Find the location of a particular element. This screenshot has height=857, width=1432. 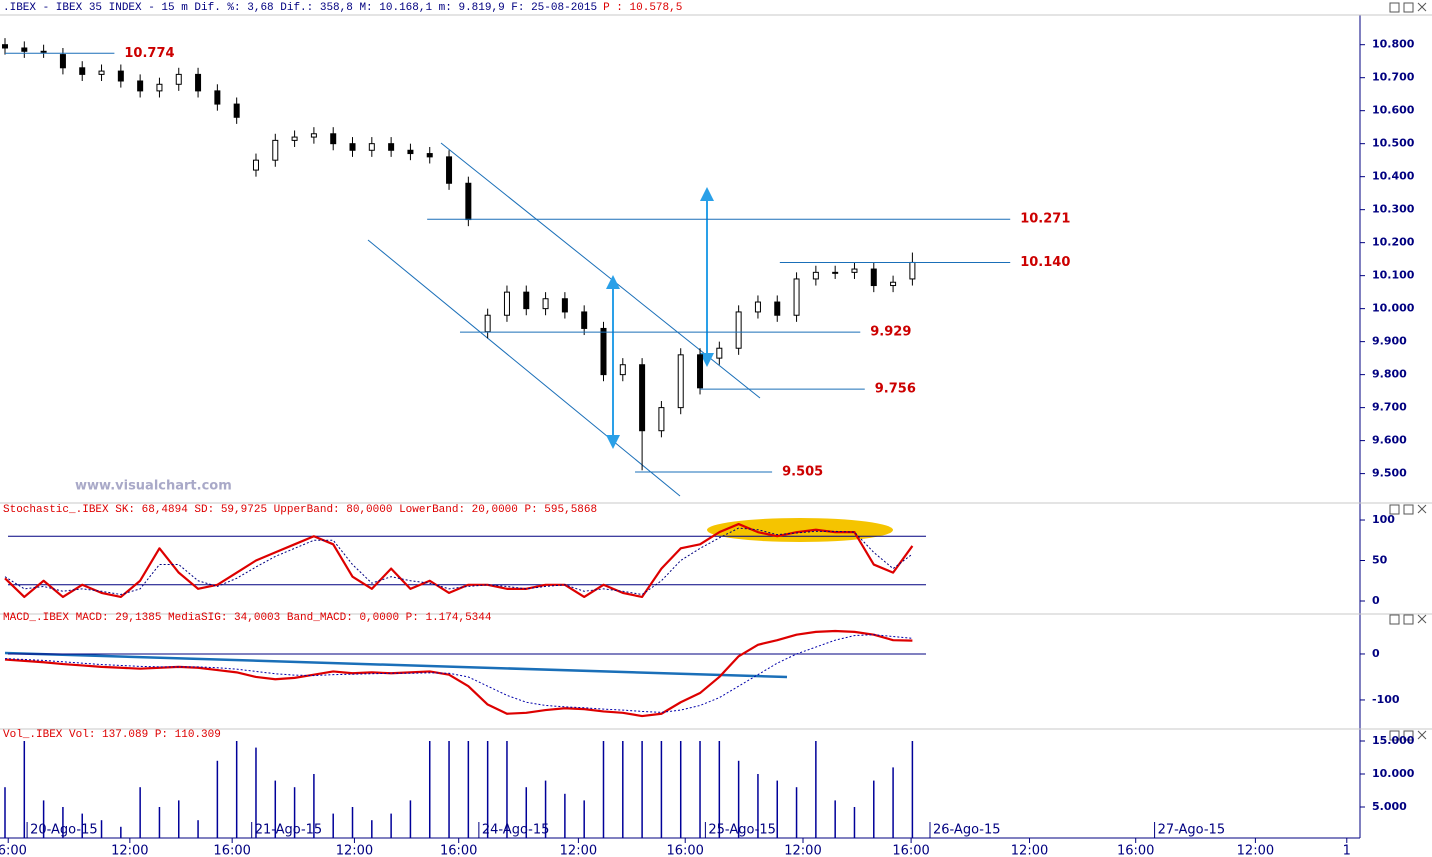

x-tick-label: 1 is located at coordinates (1347, 850).